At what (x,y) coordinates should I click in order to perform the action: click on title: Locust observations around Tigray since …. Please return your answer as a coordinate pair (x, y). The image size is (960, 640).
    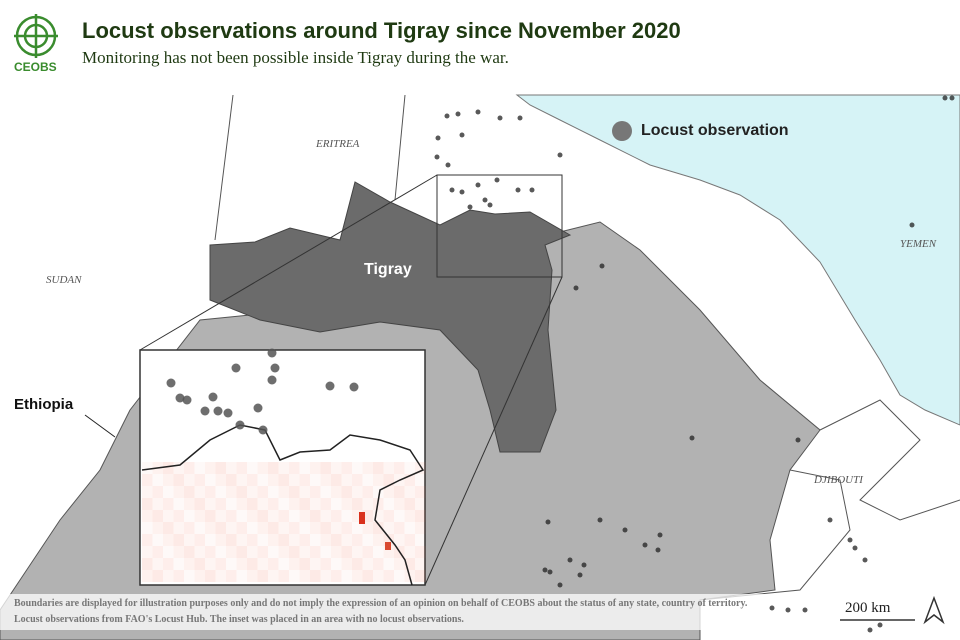
    Looking at the image, I should click on (381, 30).